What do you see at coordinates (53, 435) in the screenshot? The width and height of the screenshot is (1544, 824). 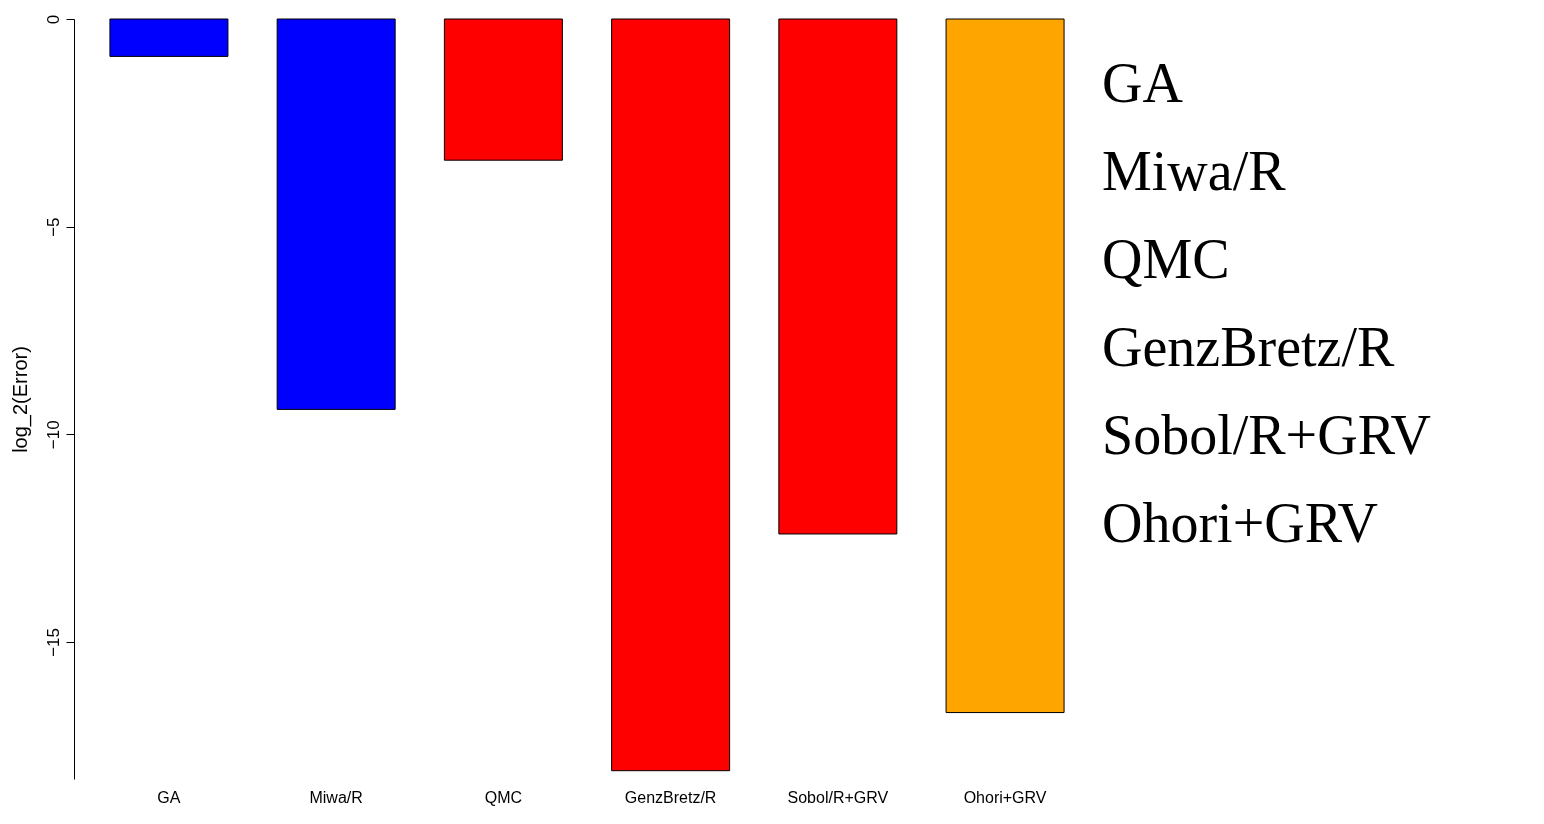 I see `y-tick-label: −10` at bounding box center [53, 435].